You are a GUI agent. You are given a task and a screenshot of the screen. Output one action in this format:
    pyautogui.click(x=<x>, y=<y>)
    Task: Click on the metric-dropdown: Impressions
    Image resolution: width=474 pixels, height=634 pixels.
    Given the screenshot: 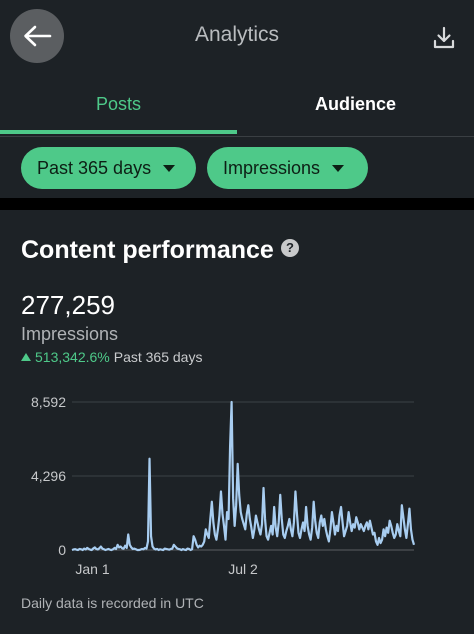 What is the action you would take?
    pyautogui.click(x=287, y=168)
    